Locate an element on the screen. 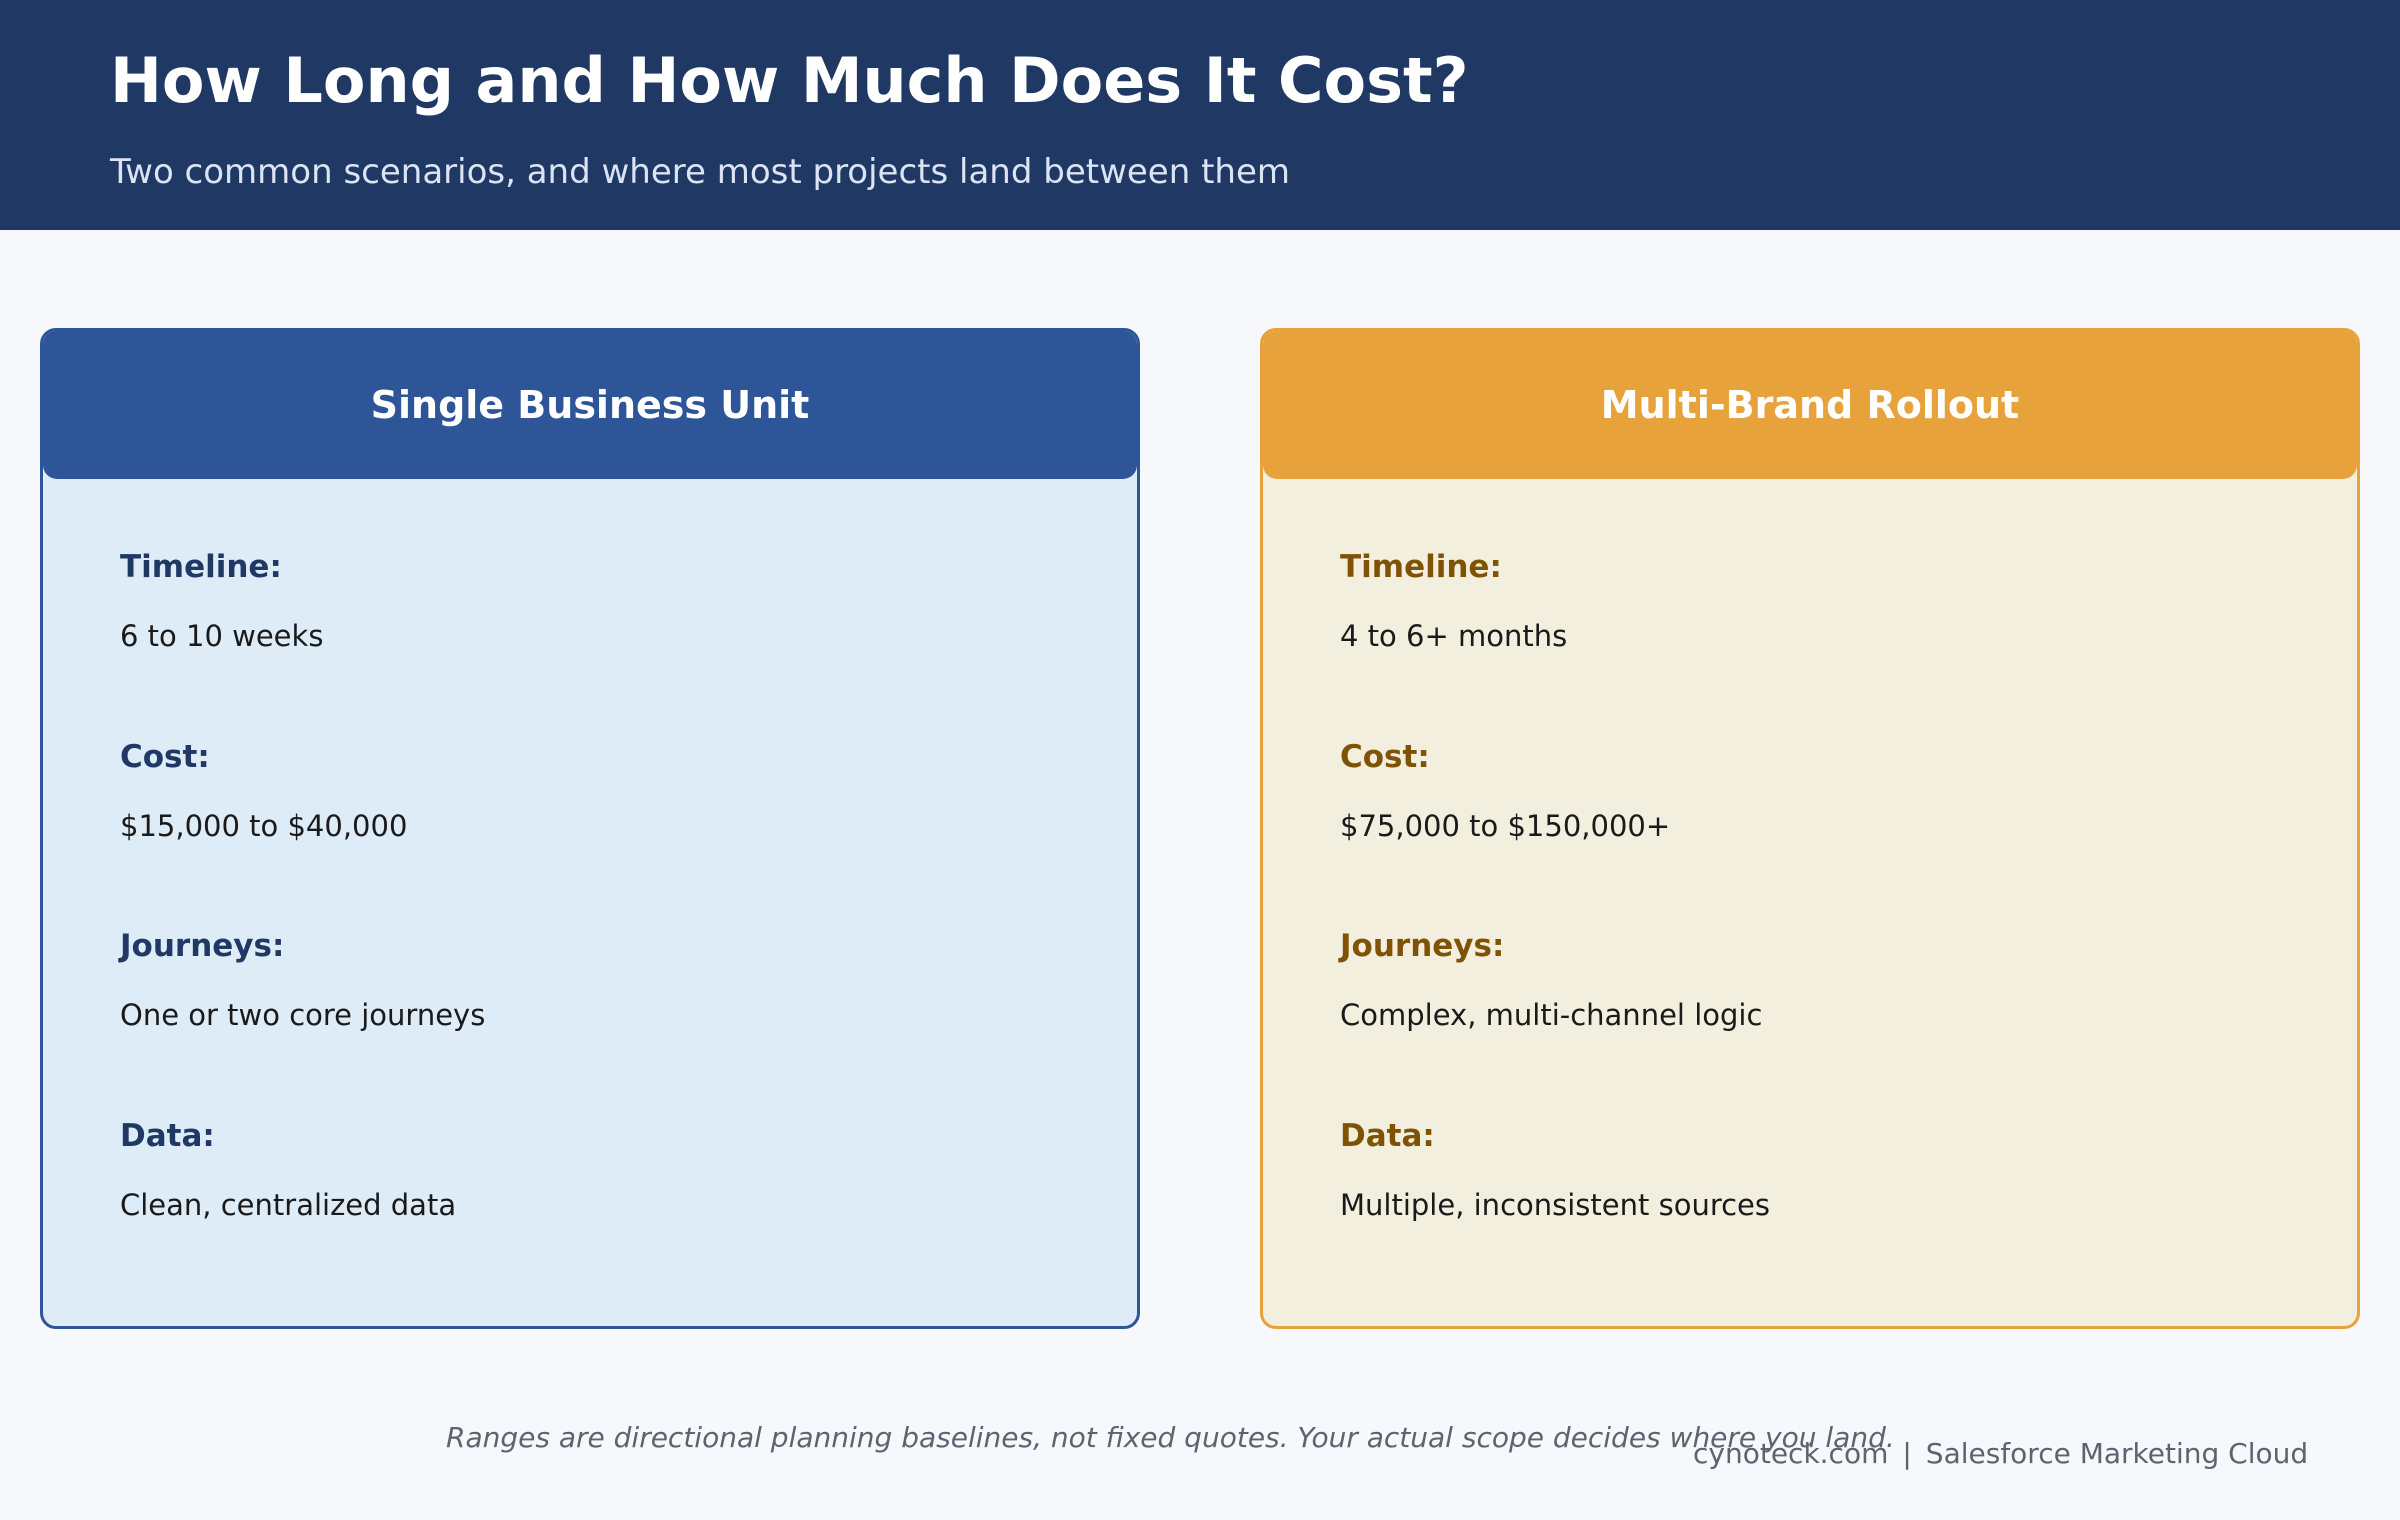 The width and height of the screenshot is (2400, 1520). timeline-item: Timeline: 4 to 6+ months is located at coordinates (1453, 601).